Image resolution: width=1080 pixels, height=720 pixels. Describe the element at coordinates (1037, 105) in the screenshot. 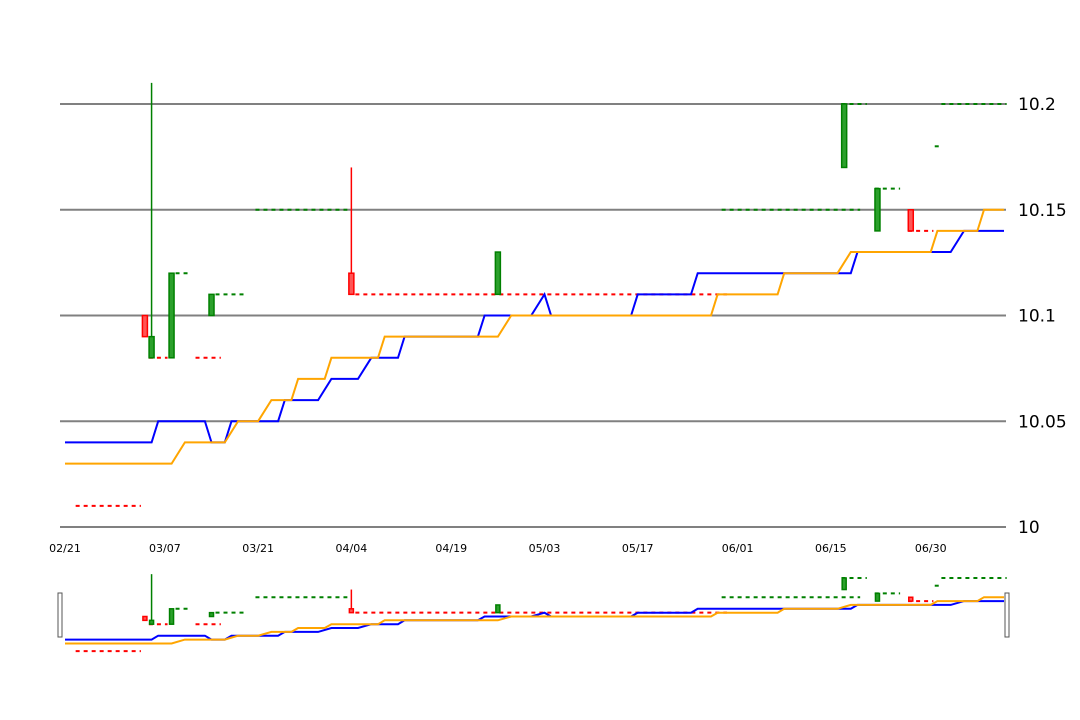

I see `y-tick-label: 10.2` at that location.